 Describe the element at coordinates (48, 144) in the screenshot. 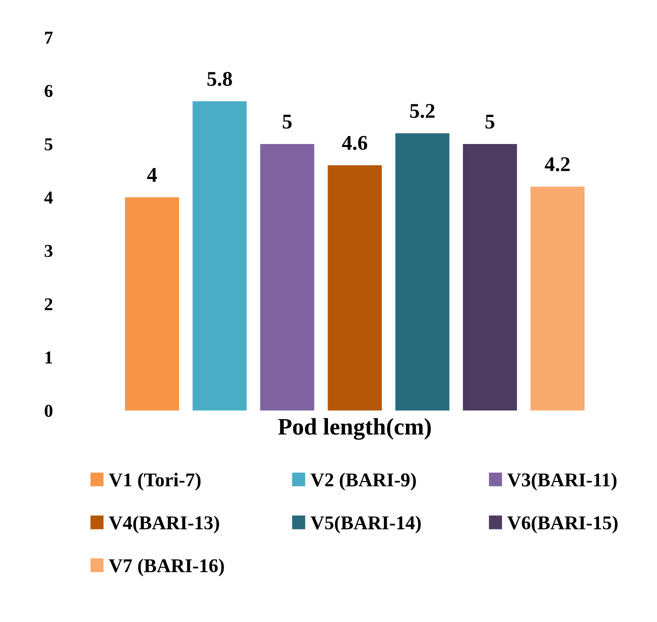

I see `y-tick-label: 5` at that location.